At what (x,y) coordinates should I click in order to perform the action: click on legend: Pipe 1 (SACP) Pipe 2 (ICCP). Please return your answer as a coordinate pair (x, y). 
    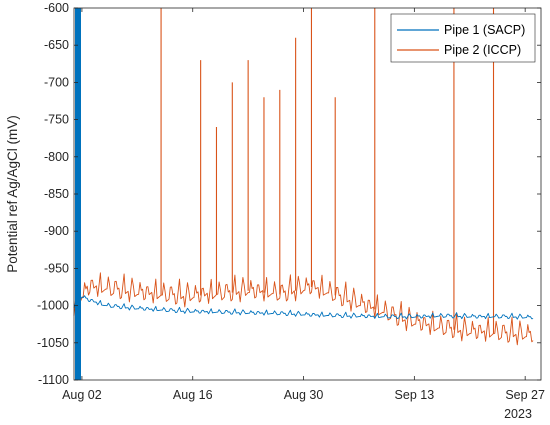
    Looking at the image, I should click on (463, 38).